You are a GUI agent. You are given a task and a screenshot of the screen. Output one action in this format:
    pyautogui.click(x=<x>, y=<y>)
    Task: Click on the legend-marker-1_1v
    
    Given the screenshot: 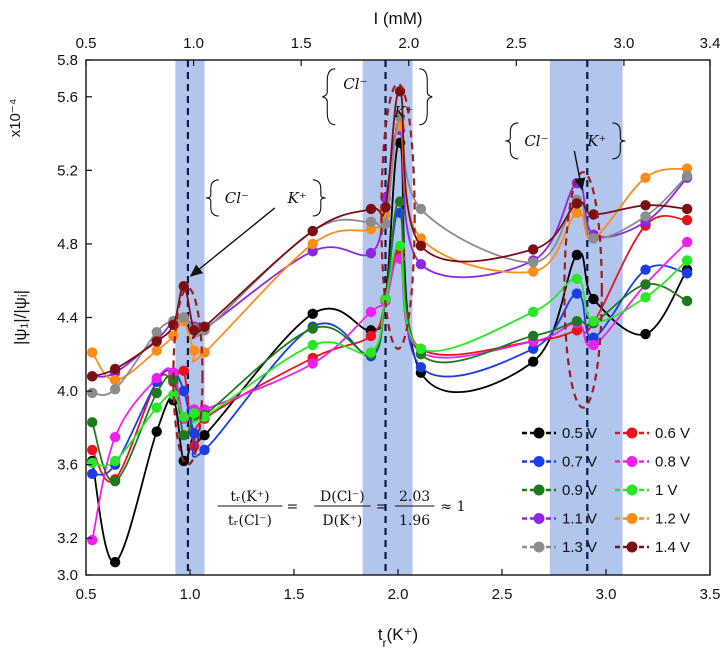 What is the action you would take?
    pyautogui.click(x=539, y=518)
    